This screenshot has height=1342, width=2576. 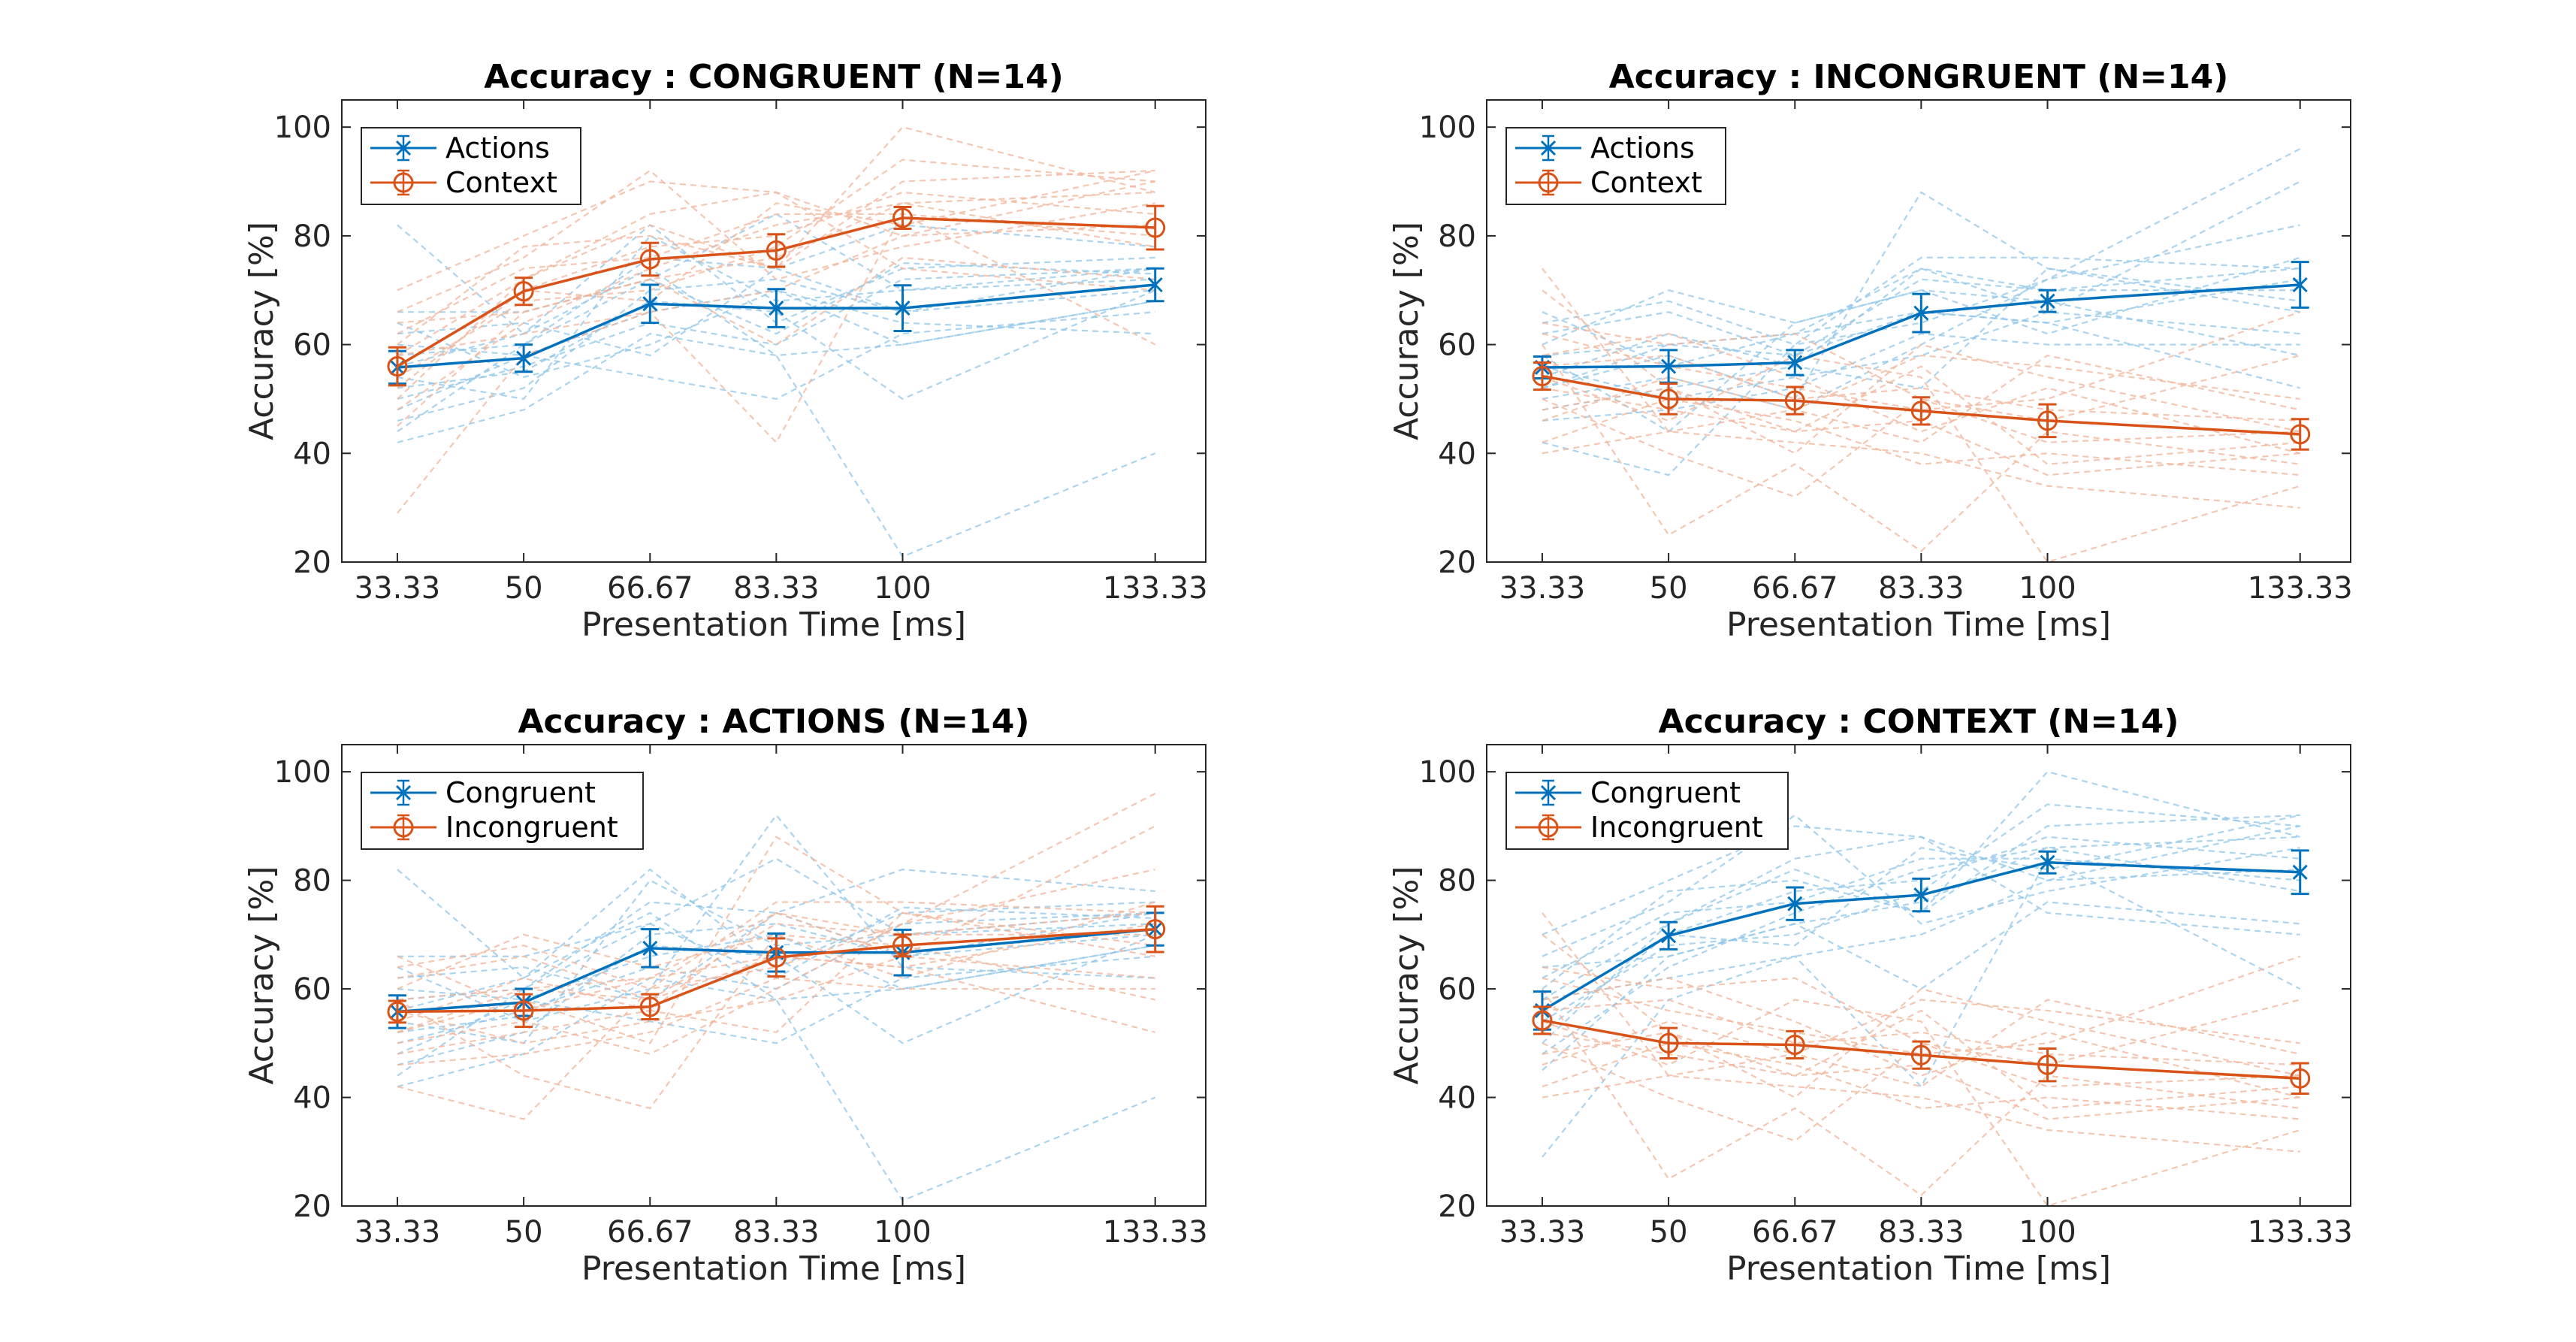 What do you see at coordinates (1542, 1233) in the screenshot?
I see `x-tick-label: 33.33` at bounding box center [1542, 1233].